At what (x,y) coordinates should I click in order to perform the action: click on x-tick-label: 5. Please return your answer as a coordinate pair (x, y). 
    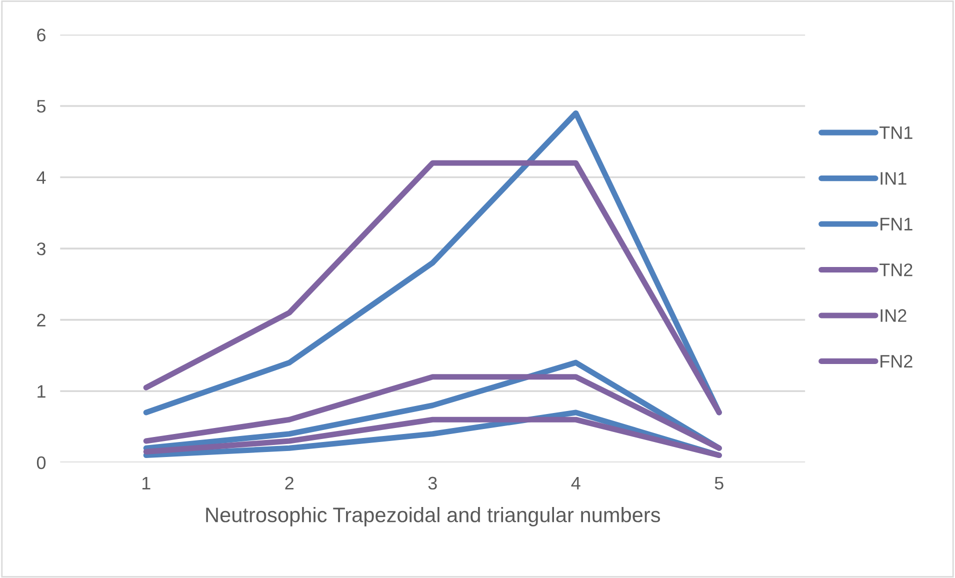
    Looking at the image, I should click on (719, 483).